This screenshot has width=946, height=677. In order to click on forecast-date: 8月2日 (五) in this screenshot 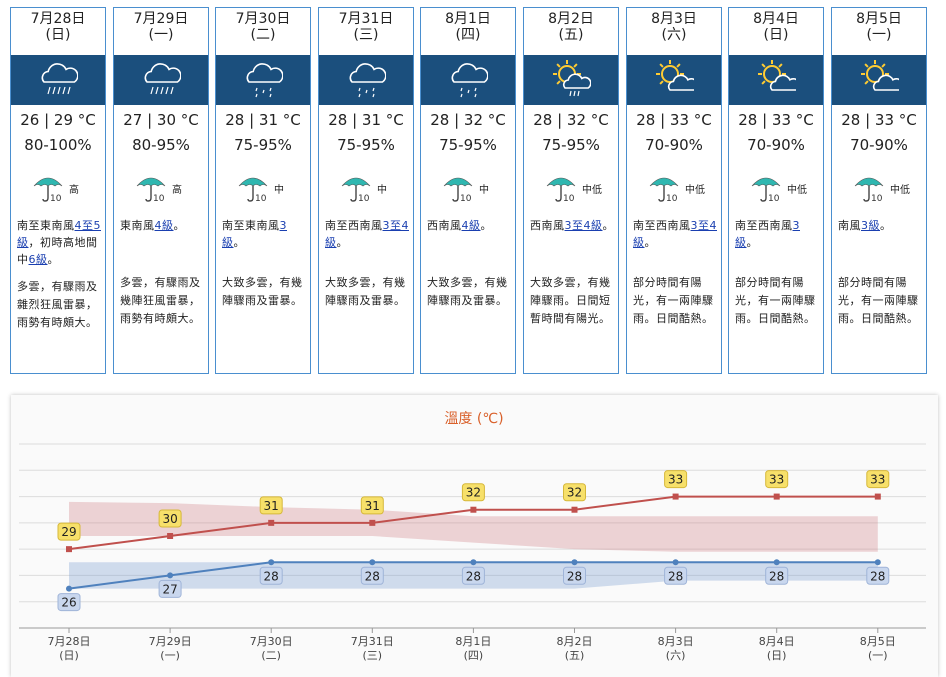, I will do `click(571, 25)`.